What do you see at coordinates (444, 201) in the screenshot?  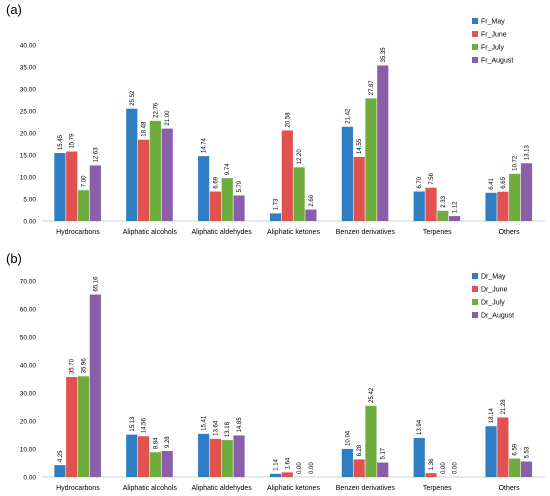 I see `data-label: 2.33` at bounding box center [444, 201].